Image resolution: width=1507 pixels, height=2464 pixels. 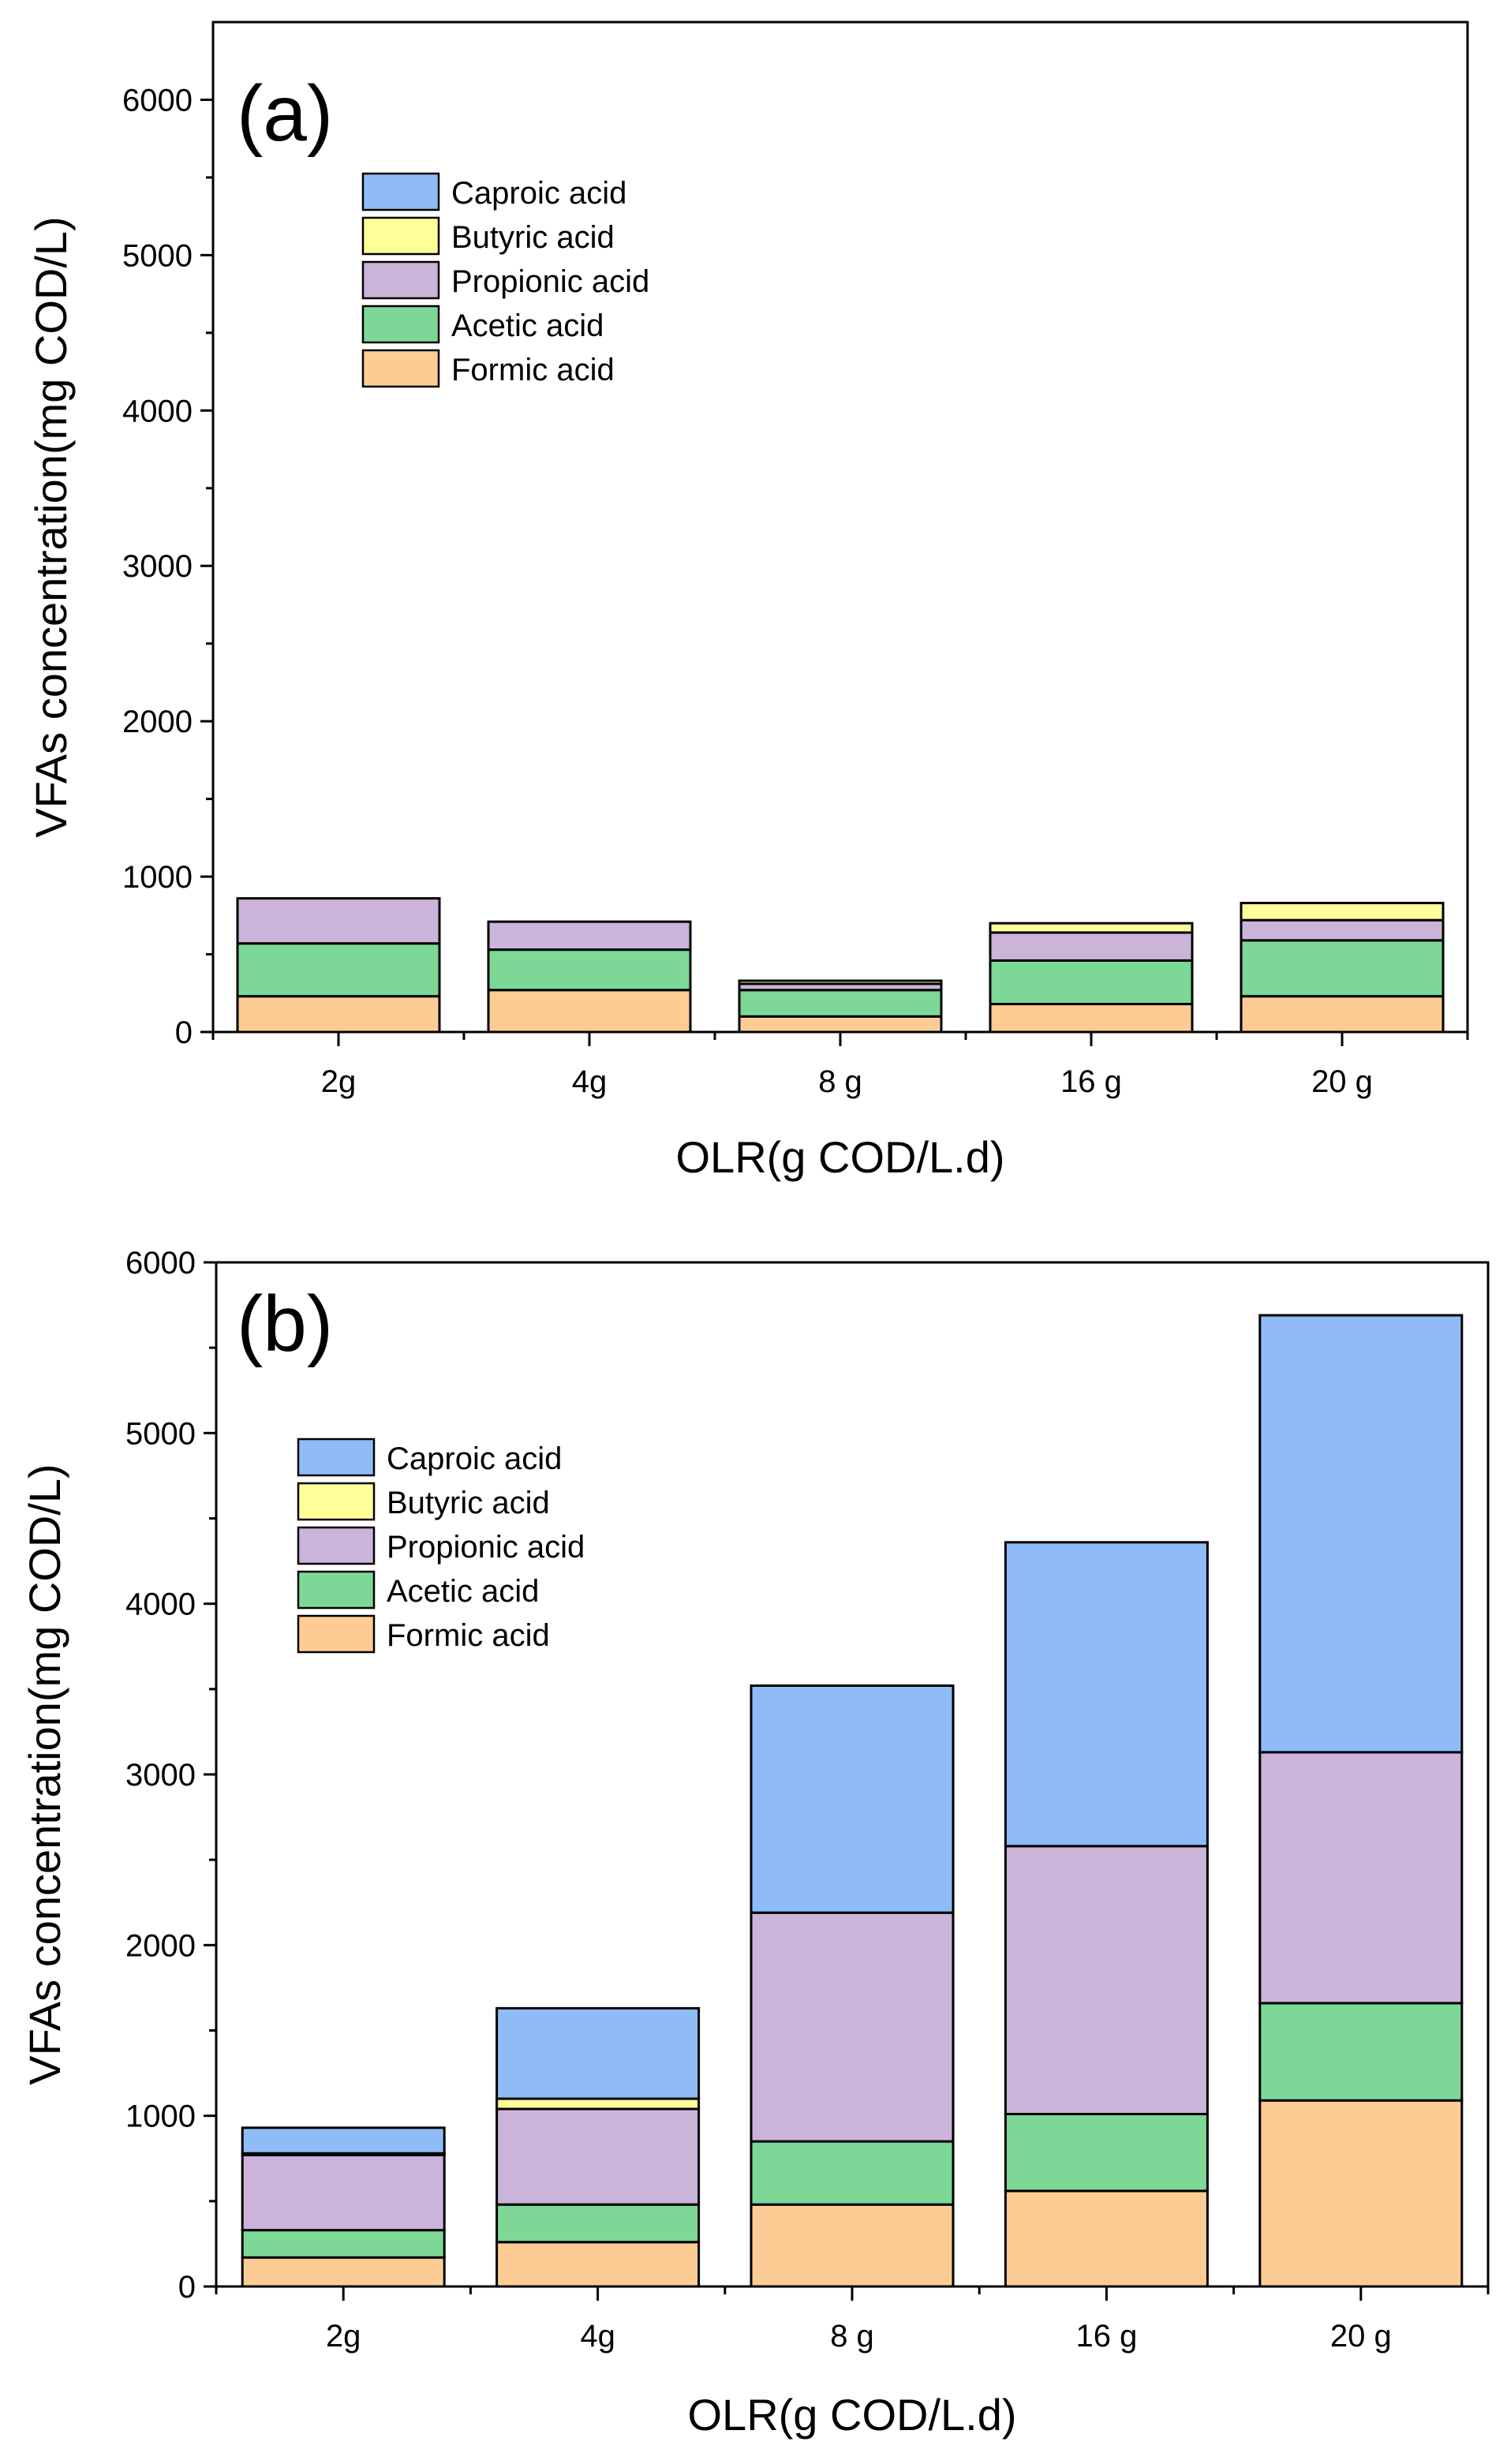 What do you see at coordinates (285, 113) in the screenshot?
I see `panel-label: (a)` at bounding box center [285, 113].